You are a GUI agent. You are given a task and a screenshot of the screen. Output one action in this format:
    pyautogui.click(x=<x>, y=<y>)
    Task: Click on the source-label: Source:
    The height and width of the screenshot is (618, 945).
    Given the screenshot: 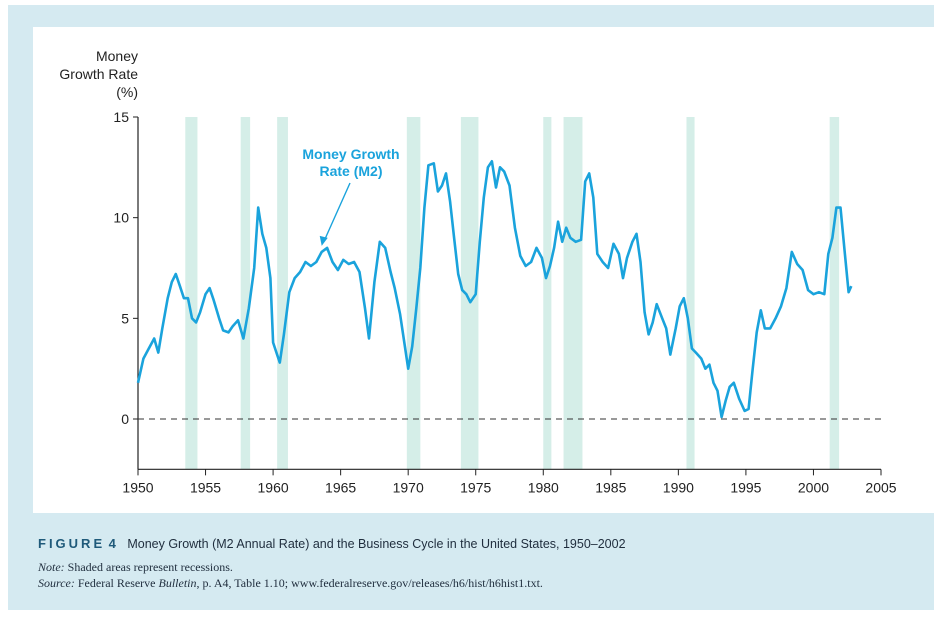 What is the action you would take?
    pyautogui.click(x=56, y=583)
    